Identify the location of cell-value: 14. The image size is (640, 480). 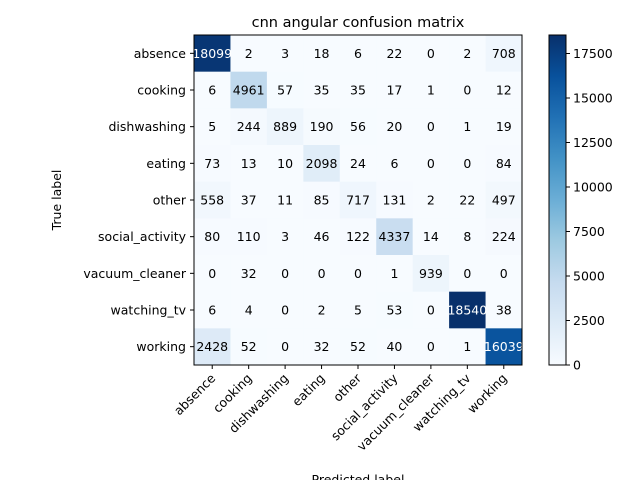
(431, 236).